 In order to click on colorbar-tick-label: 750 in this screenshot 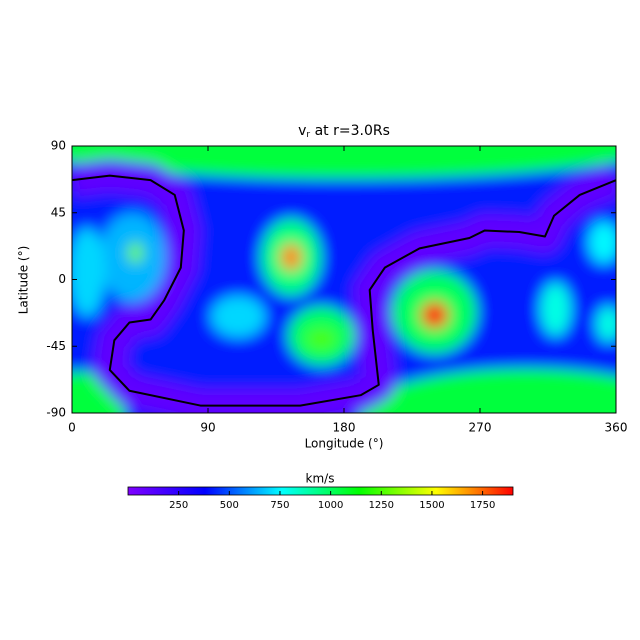, I will do `click(279, 505)`.